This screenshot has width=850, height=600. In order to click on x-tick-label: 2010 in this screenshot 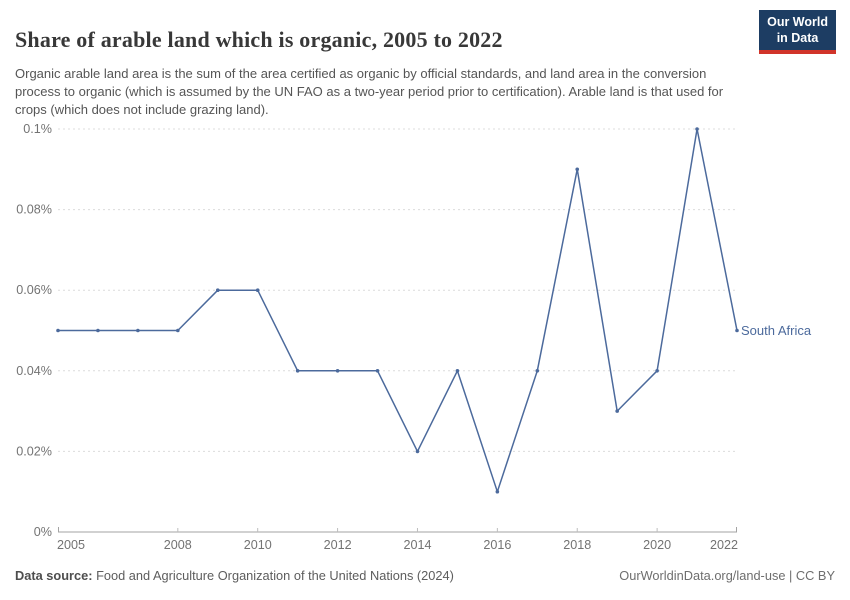, I will do `click(258, 545)`.